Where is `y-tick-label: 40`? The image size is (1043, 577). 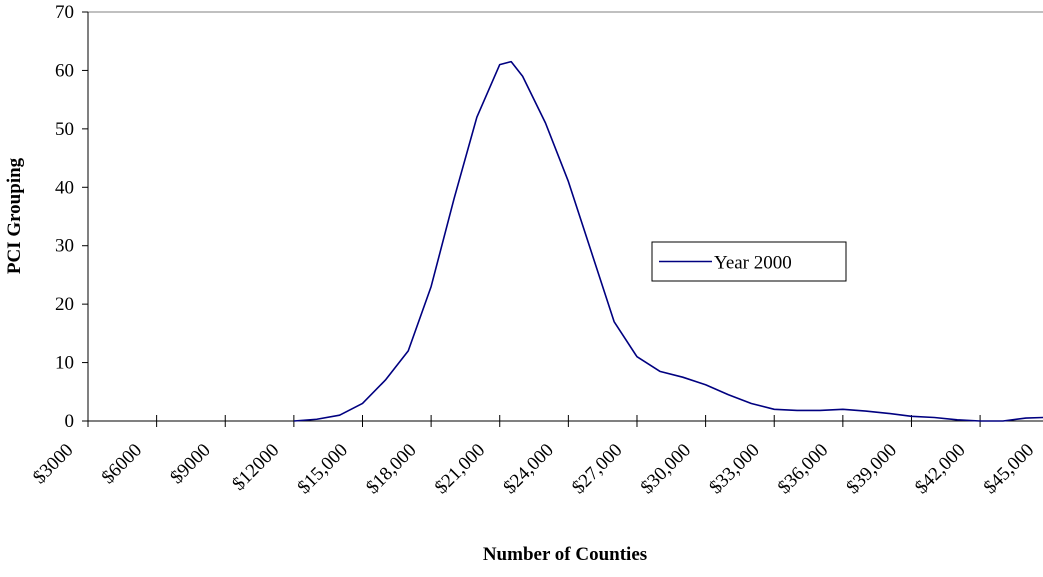 y-tick-label: 40 is located at coordinates (64, 187).